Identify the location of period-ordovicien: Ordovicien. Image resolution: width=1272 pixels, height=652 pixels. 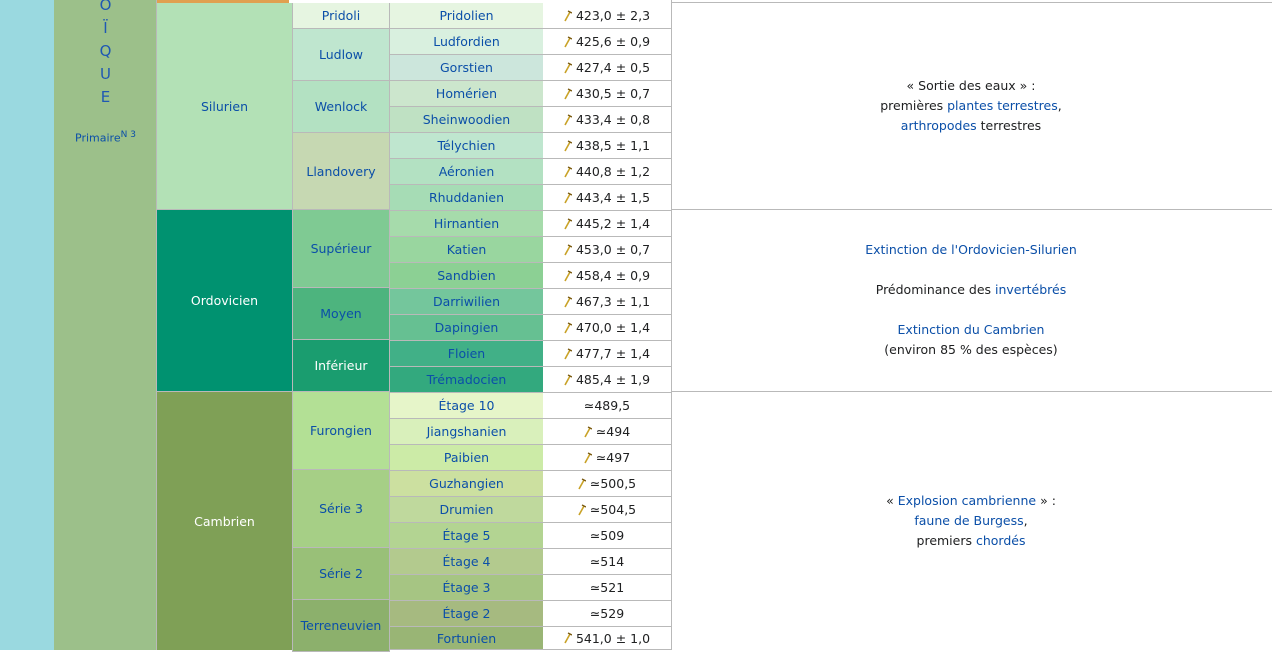
(224, 301).